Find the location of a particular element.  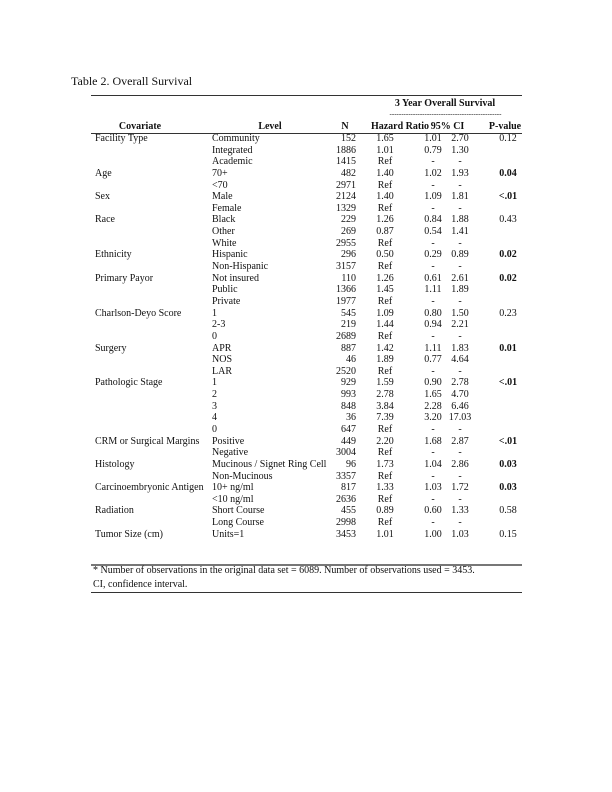

cell-n: 545 is located at coordinates (348, 313).